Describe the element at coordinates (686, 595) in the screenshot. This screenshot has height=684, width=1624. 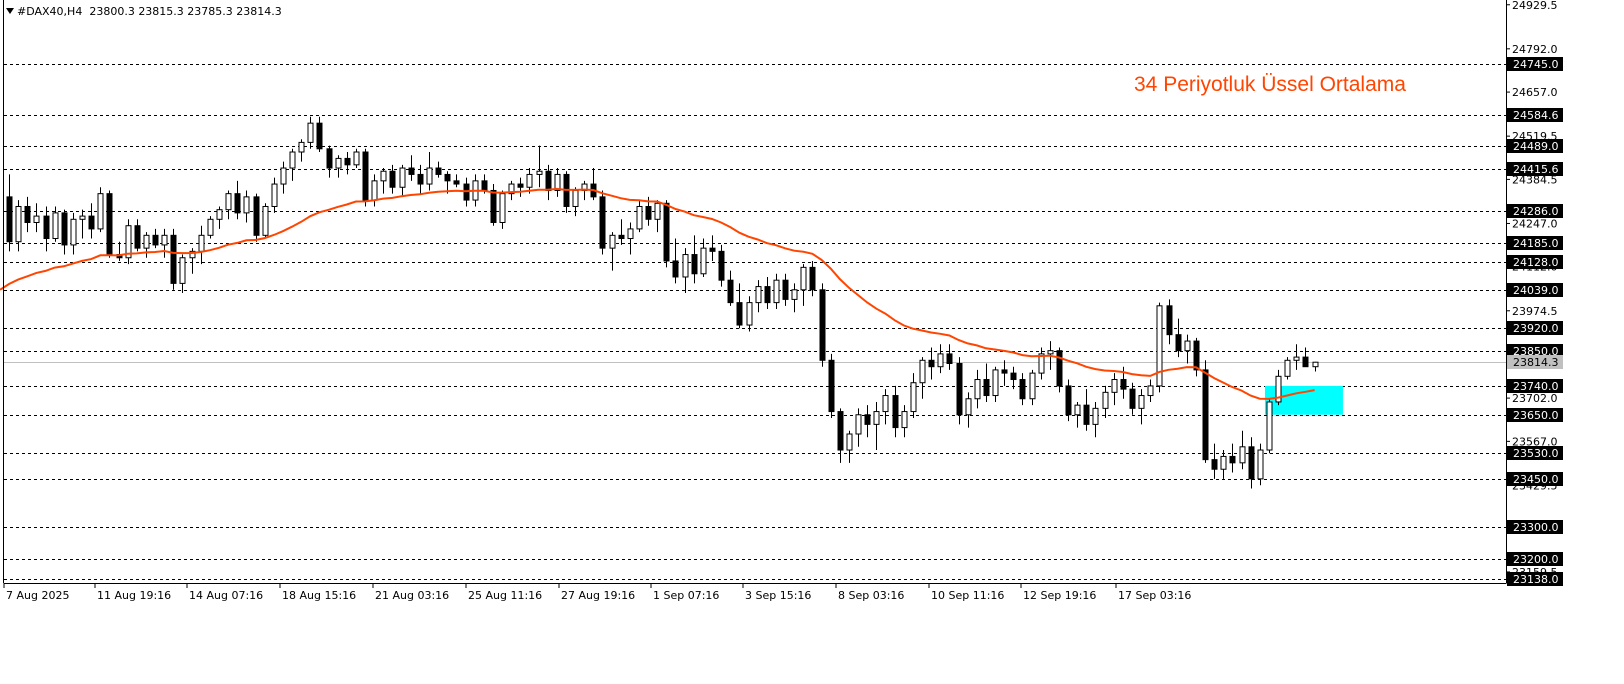
I see `time-tick-label: 1 Sep 07:16` at that location.